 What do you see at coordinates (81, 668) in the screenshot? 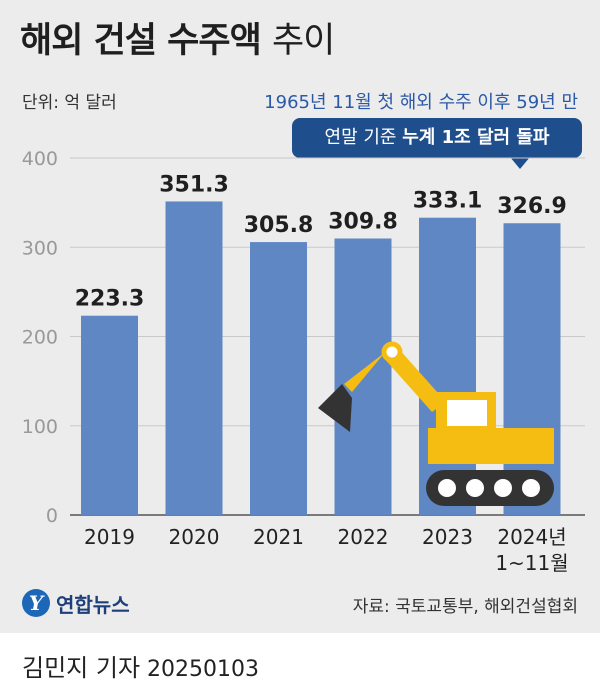
I see `reporter-name: 김민지 기자` at bounding box center [81, 668].